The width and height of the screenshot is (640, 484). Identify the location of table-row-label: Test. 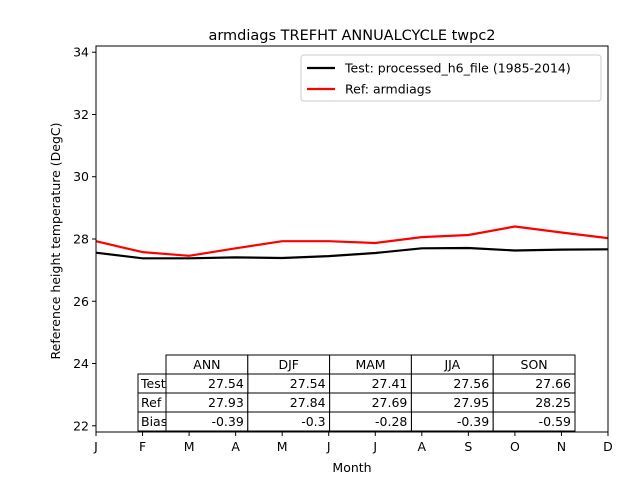
(153, 383).